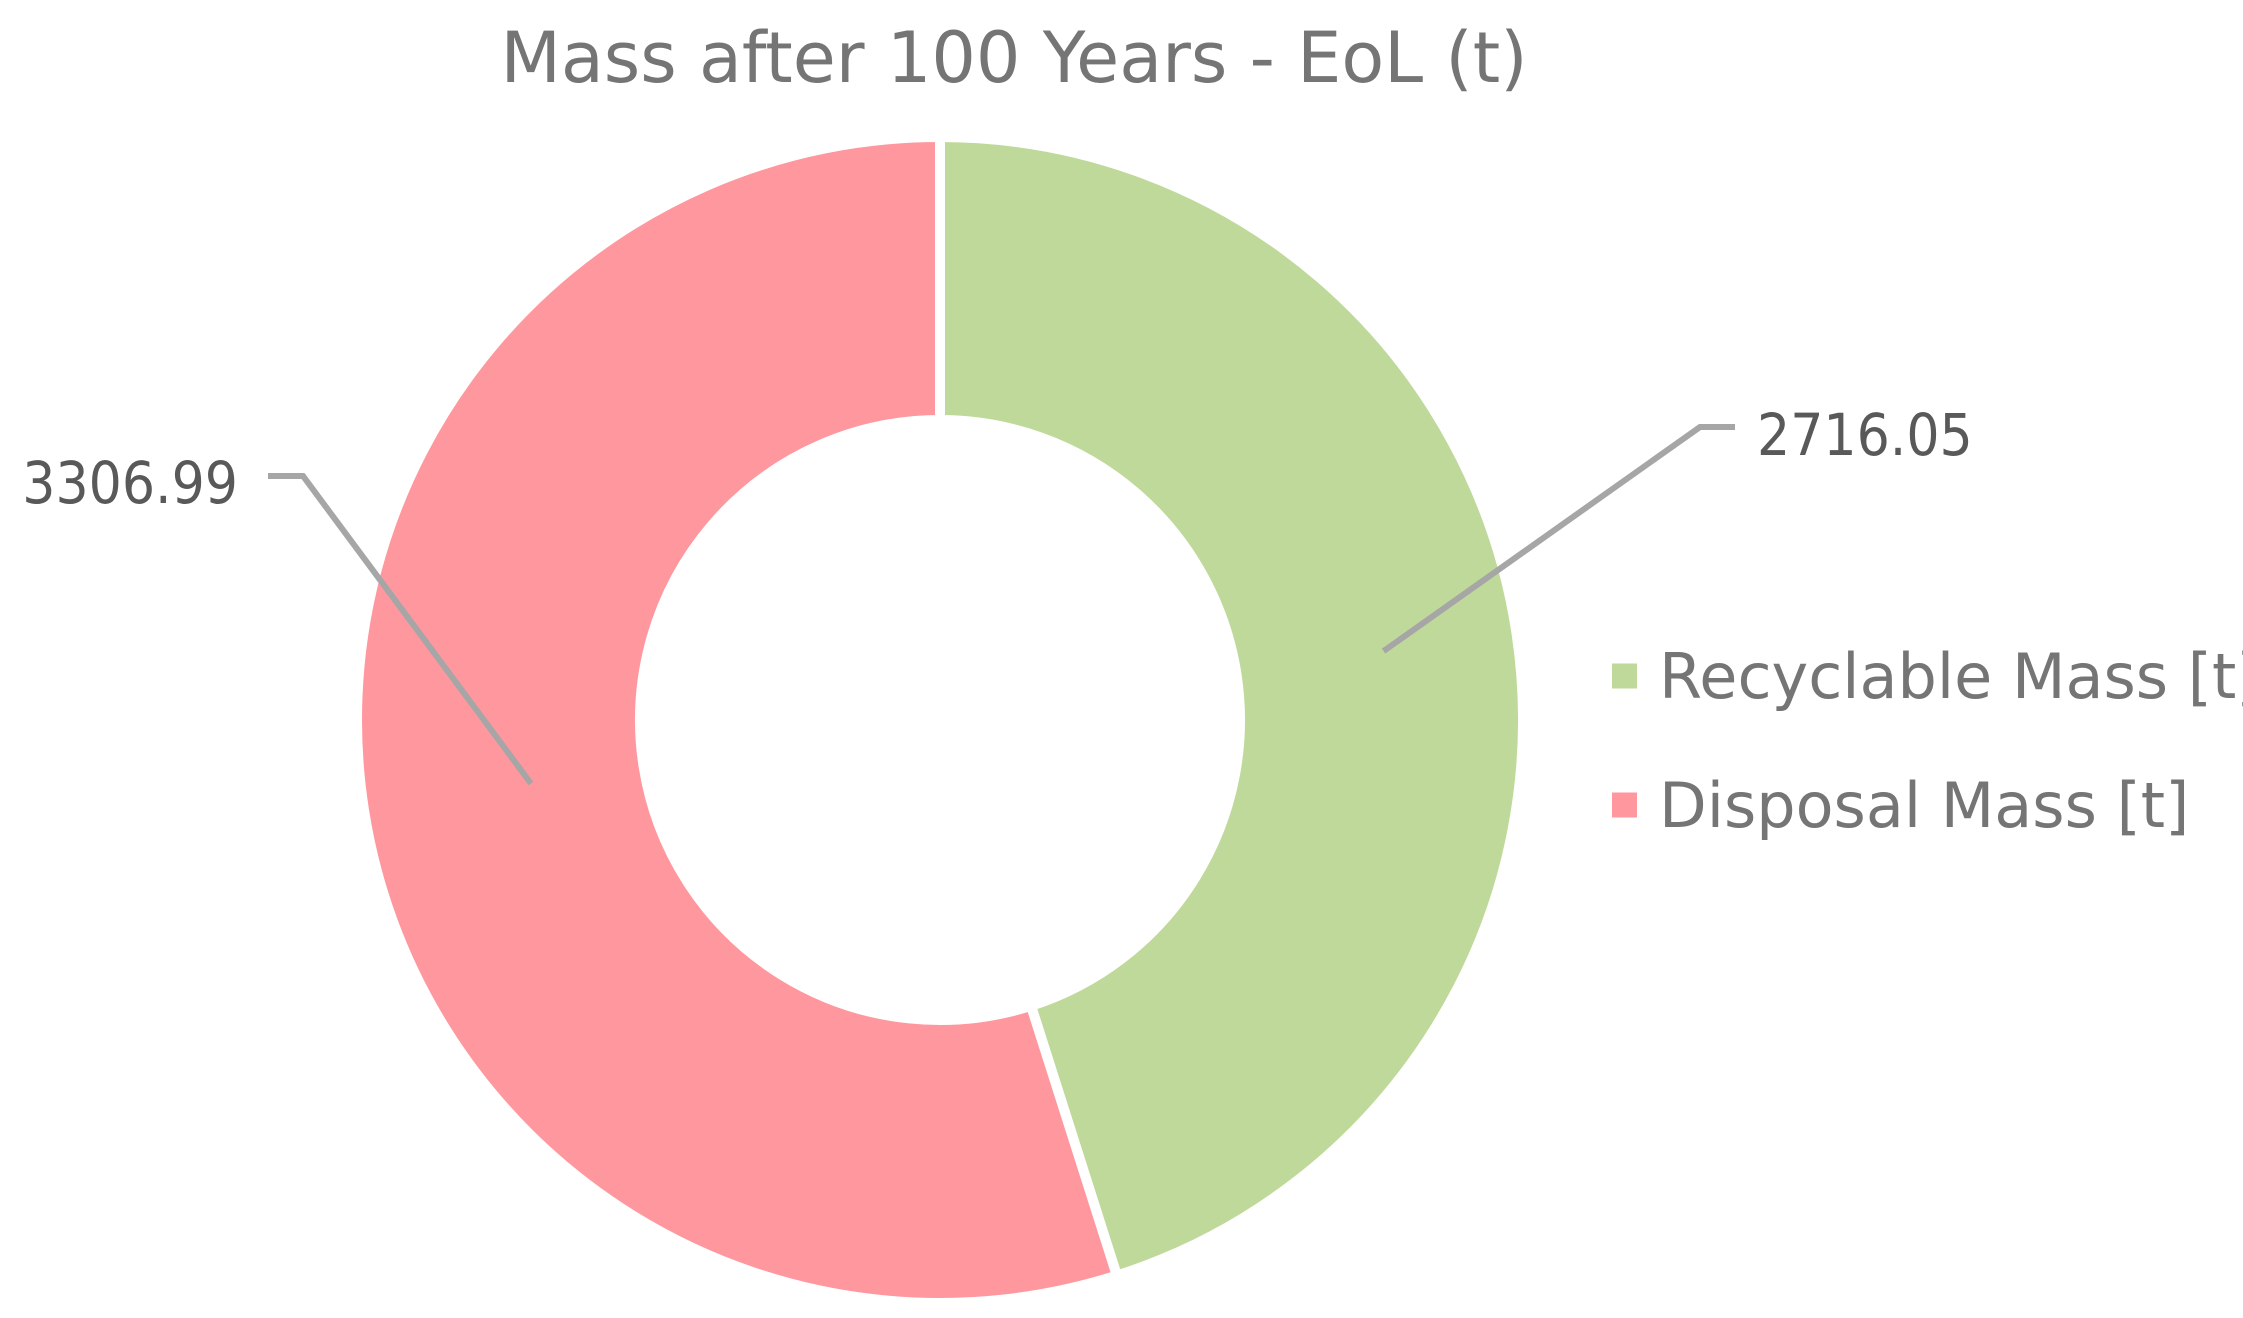  Describe the element at coordinates (1624, 805) in the screenshot. I see `legend-swatch-disposal-mass-t` at that location.